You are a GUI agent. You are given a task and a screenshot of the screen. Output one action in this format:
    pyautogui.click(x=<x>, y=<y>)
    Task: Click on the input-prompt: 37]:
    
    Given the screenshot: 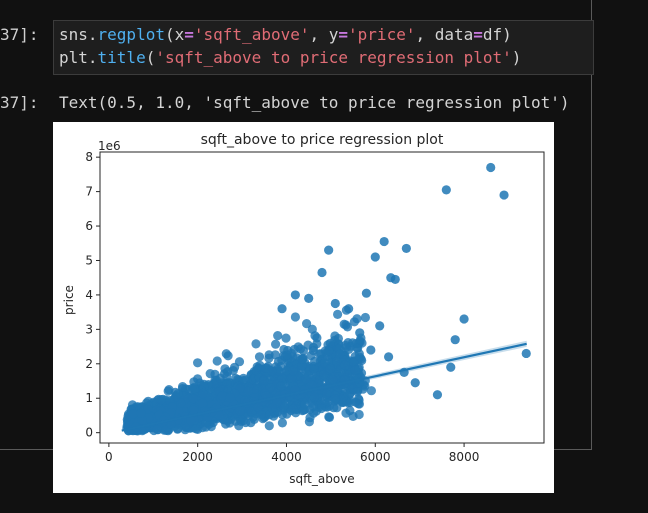 What is the action you would take?
    pyautogui.click(x=19, y=34)
    